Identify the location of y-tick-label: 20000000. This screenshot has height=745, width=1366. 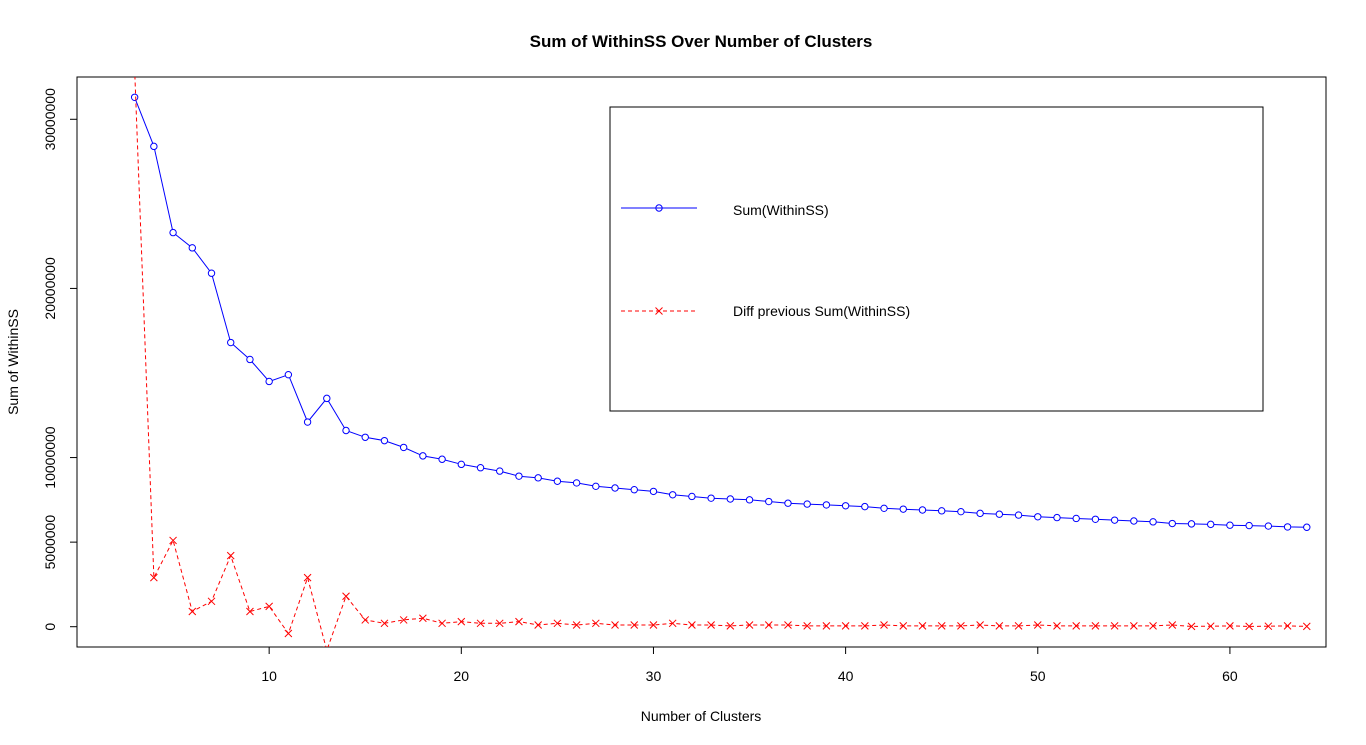
(50, 288).